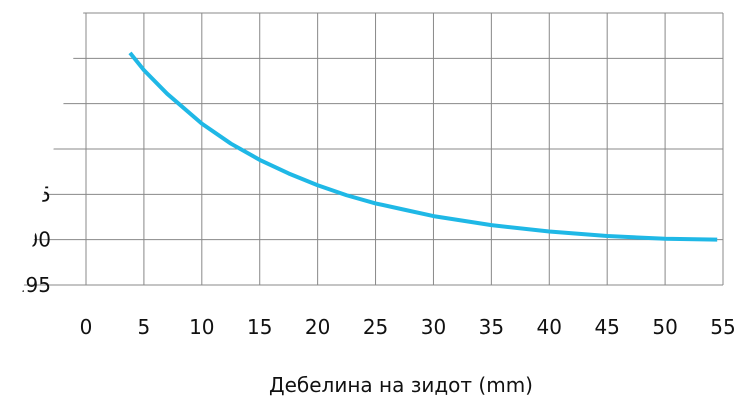 Image resolution: width=749 pixels, height=403 pixels. What do you see at coordinates (606, 327) in the screenshot?
I see `x-tick-label: 45` at bounding box center [606, 327].